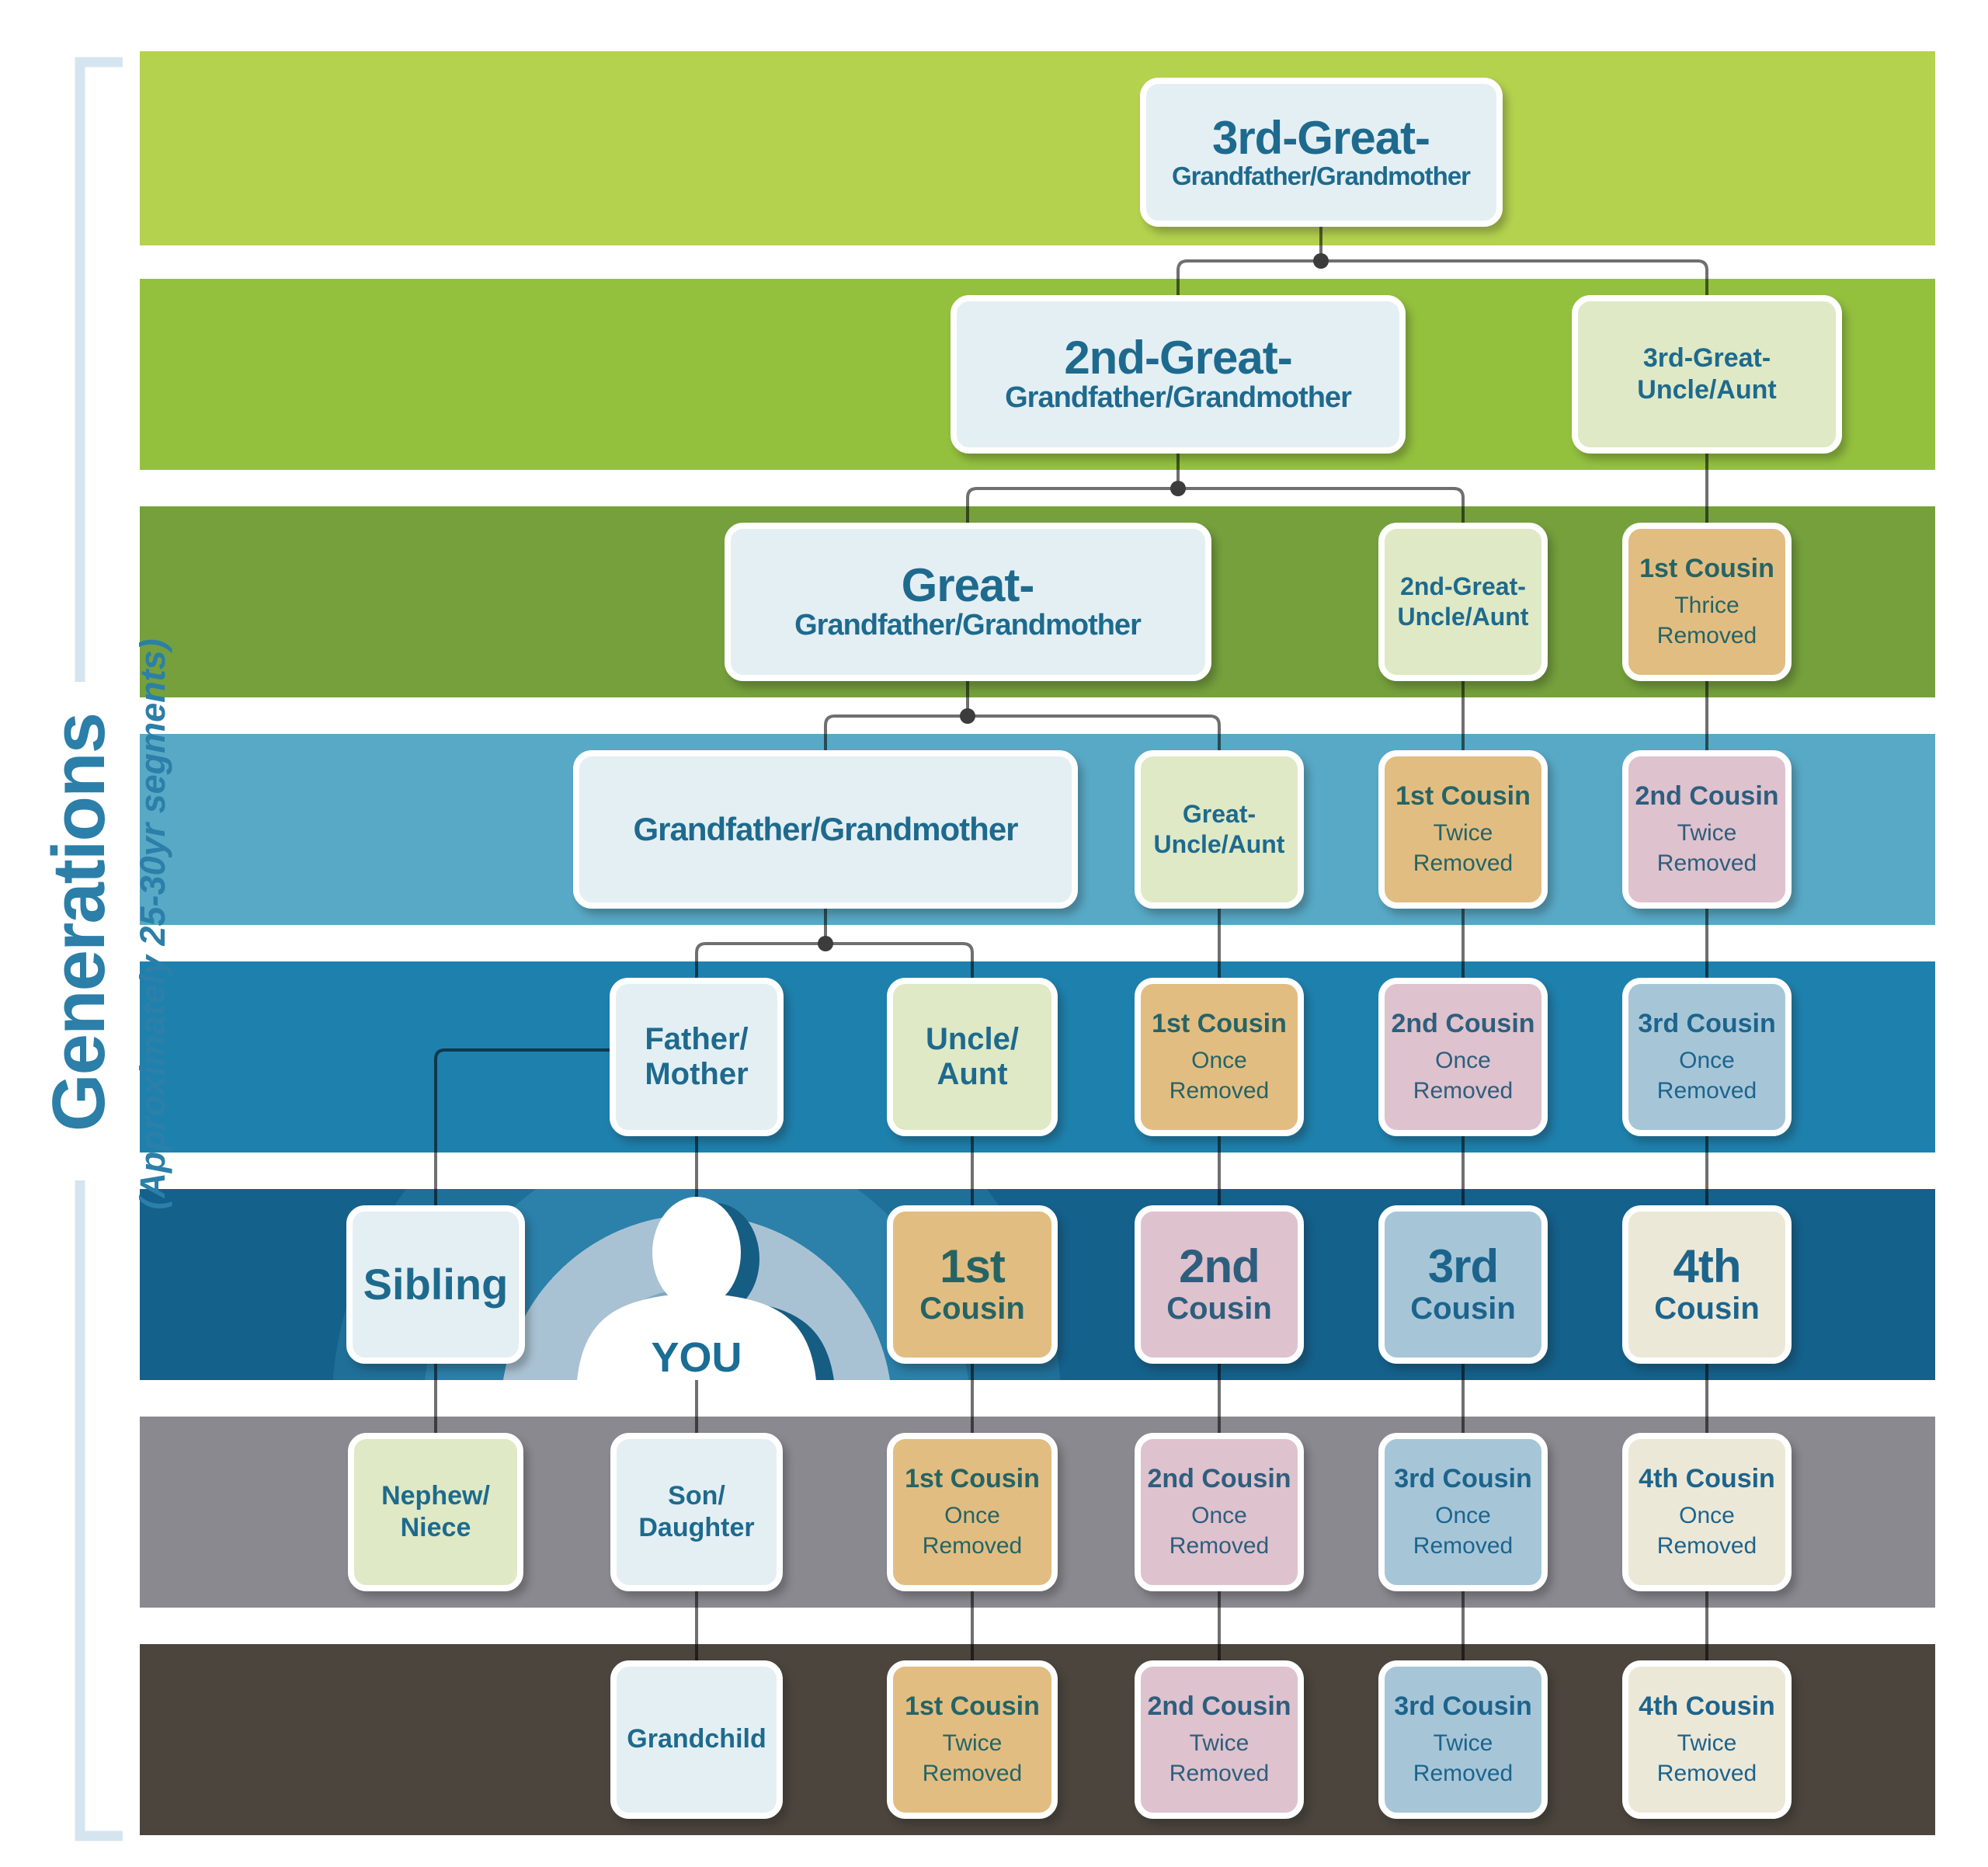 Image resolution: width=1988 pixels, height=1867 pixels. Describe the element at coordinates (152, 924) in the screenshot. I see `side-subtitle: (Approximately 25-30yr segments)` at that location.